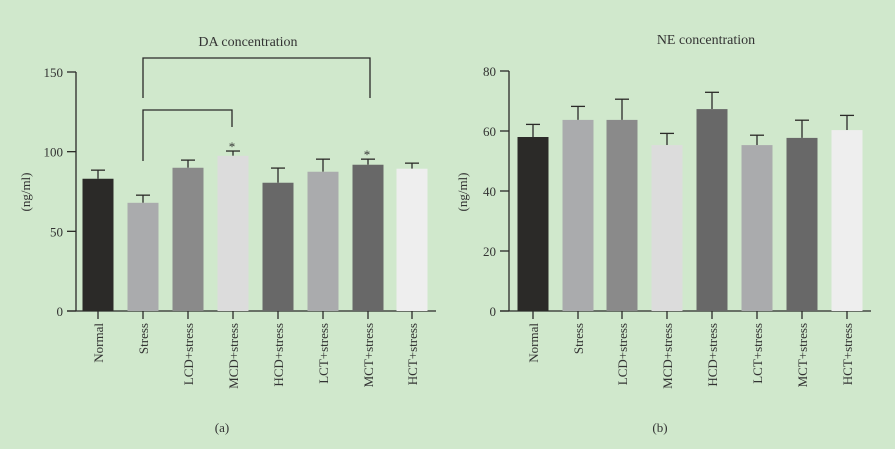 This screenshot has height=449, width=895. Describe the element at coordinates (489, 131) in the screenshot. I see `y-tick-label: 60` at that location.